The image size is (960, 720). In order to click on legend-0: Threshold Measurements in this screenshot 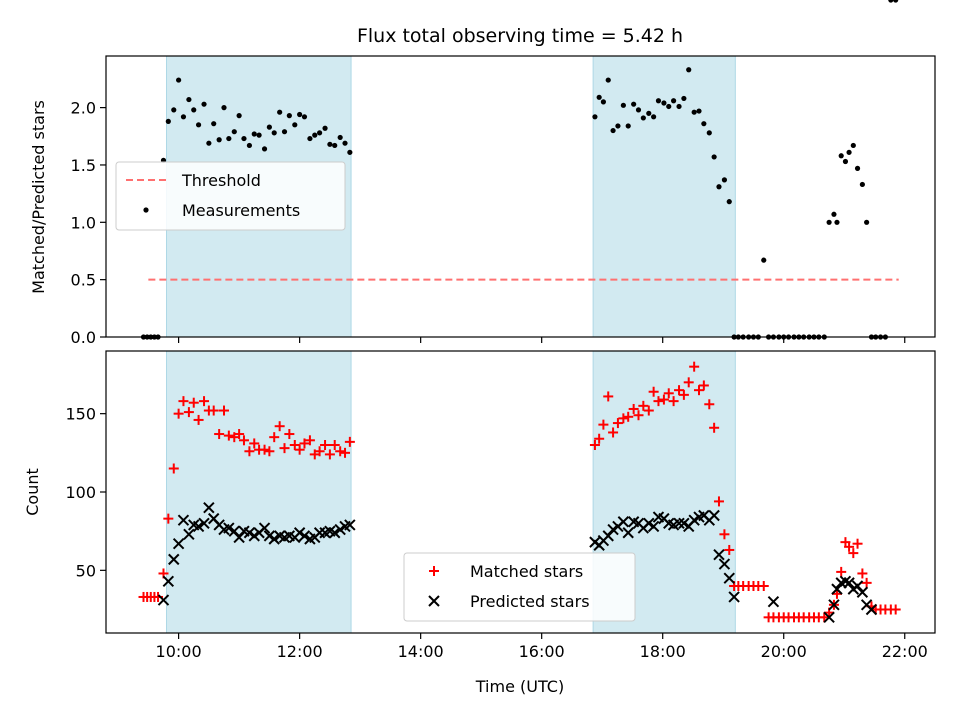, I will do `click(230, 196)`.